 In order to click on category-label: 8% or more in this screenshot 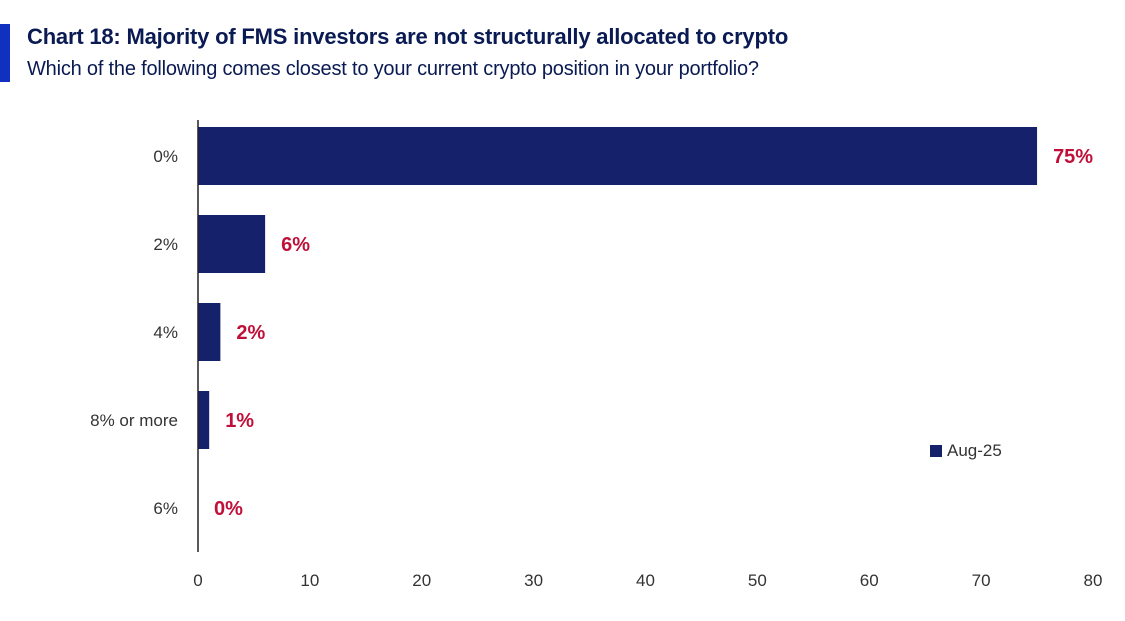, I will do `click(134, 420)`.